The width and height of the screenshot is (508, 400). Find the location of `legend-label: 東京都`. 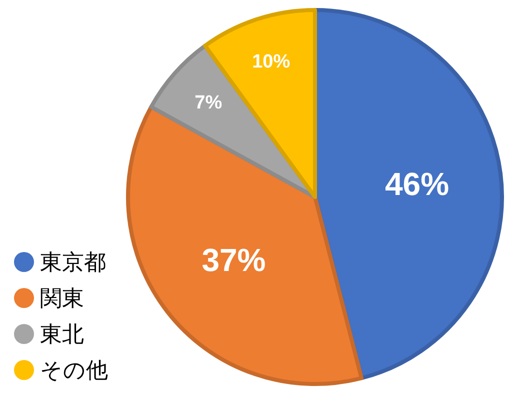

legend-label: 東京都 is located at coordinates (73, 262).